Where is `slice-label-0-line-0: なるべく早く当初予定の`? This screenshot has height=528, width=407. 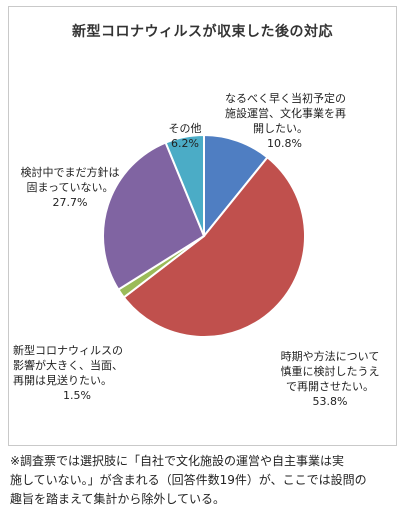
slice-label-0-line-0: なるべく早く当初予定の is located at coordinates (285, 98).